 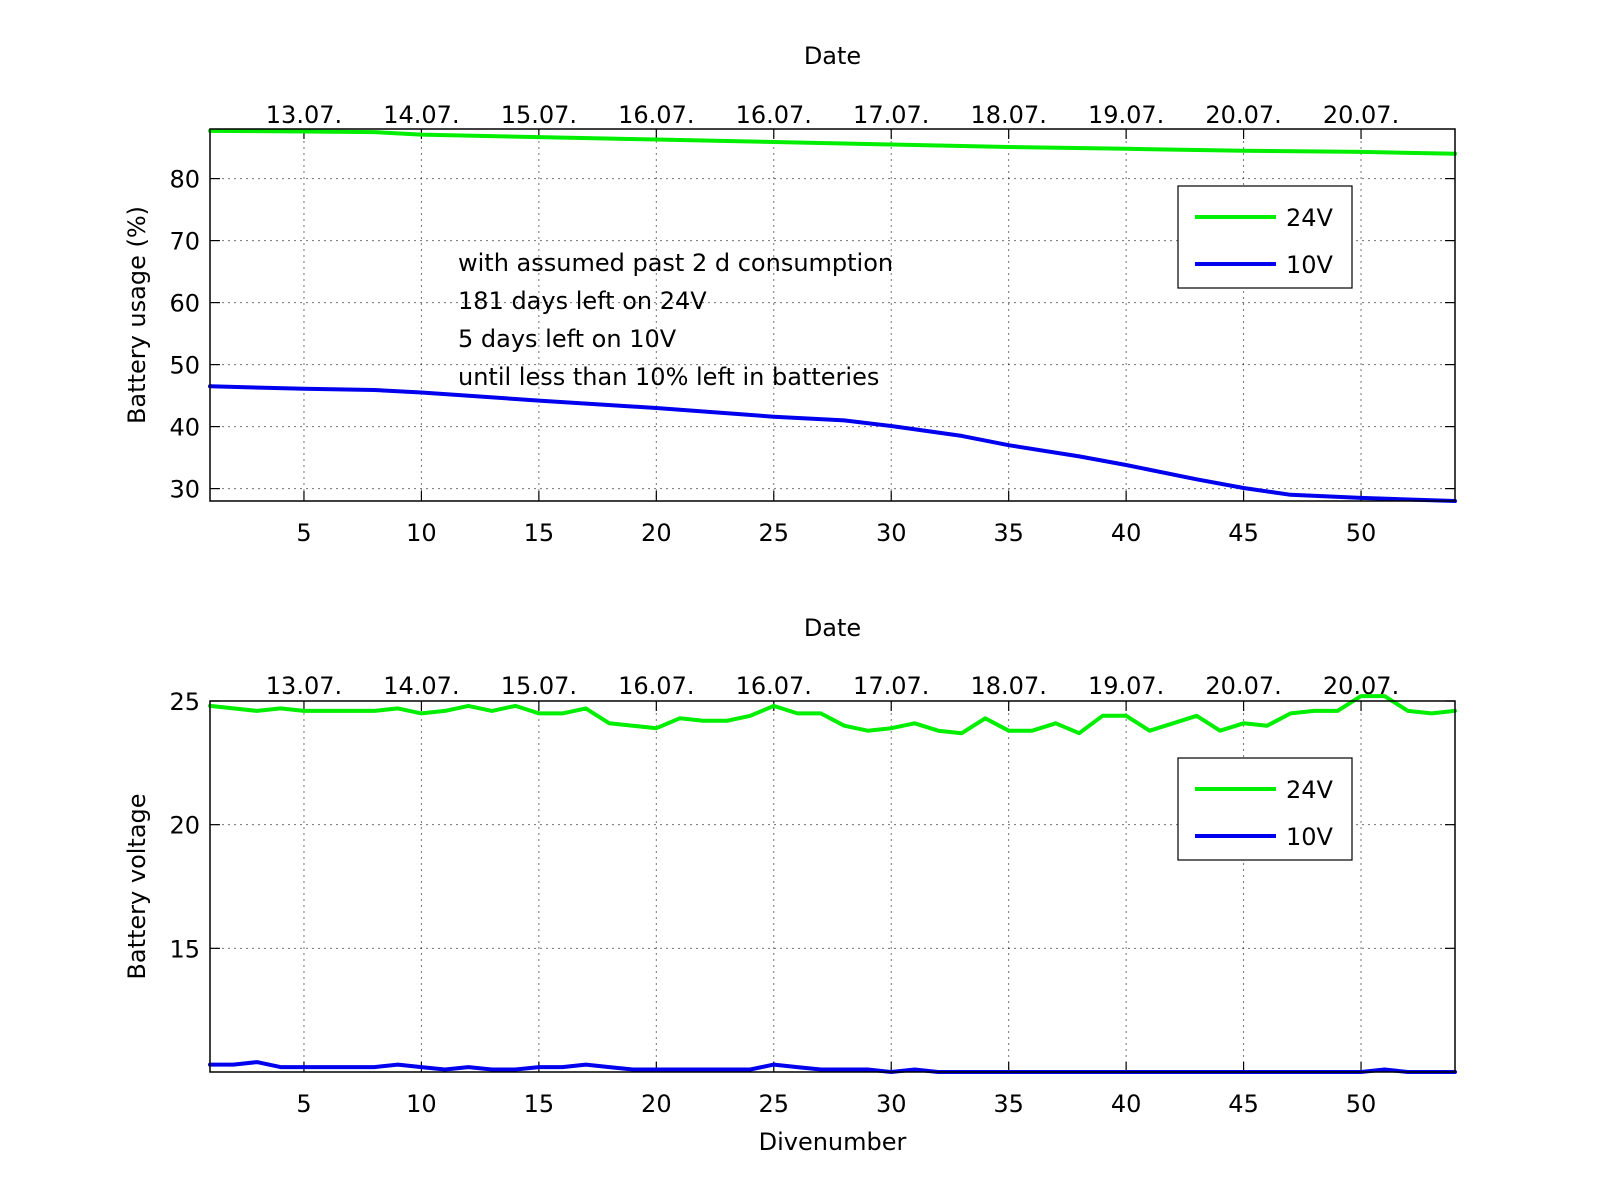 I want to click on y-axis-label: Battery usage (%), so click(x=137, y=315).